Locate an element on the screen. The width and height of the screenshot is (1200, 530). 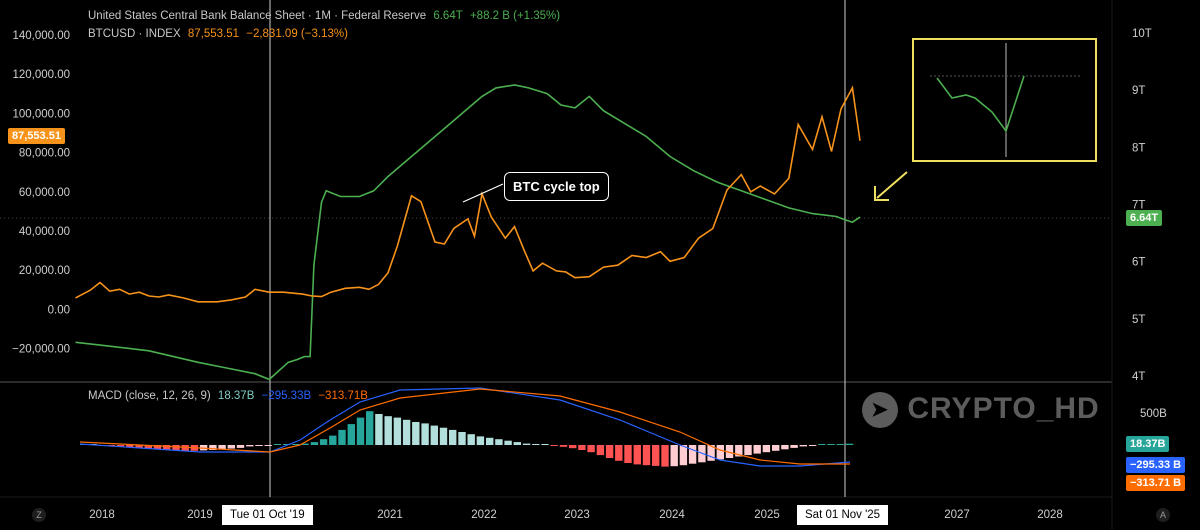
btc-legend-change: −2,831.09 (−3.13%) is located at coordinates (297, 34).